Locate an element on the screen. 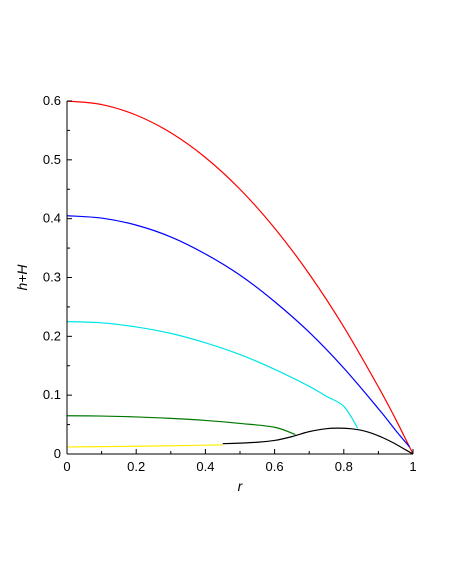  x-tick-label: 0 is located at coordinates (66, 466).